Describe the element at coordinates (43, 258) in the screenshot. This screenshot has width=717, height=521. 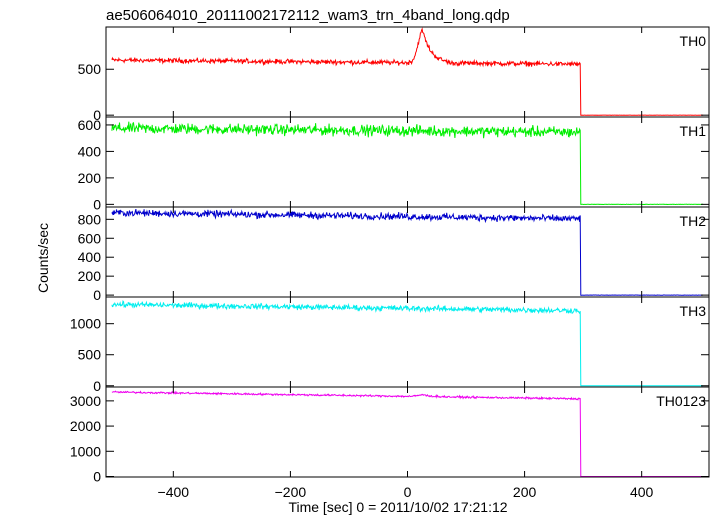
I see `y-axis-label: Counts/sec` at that location.